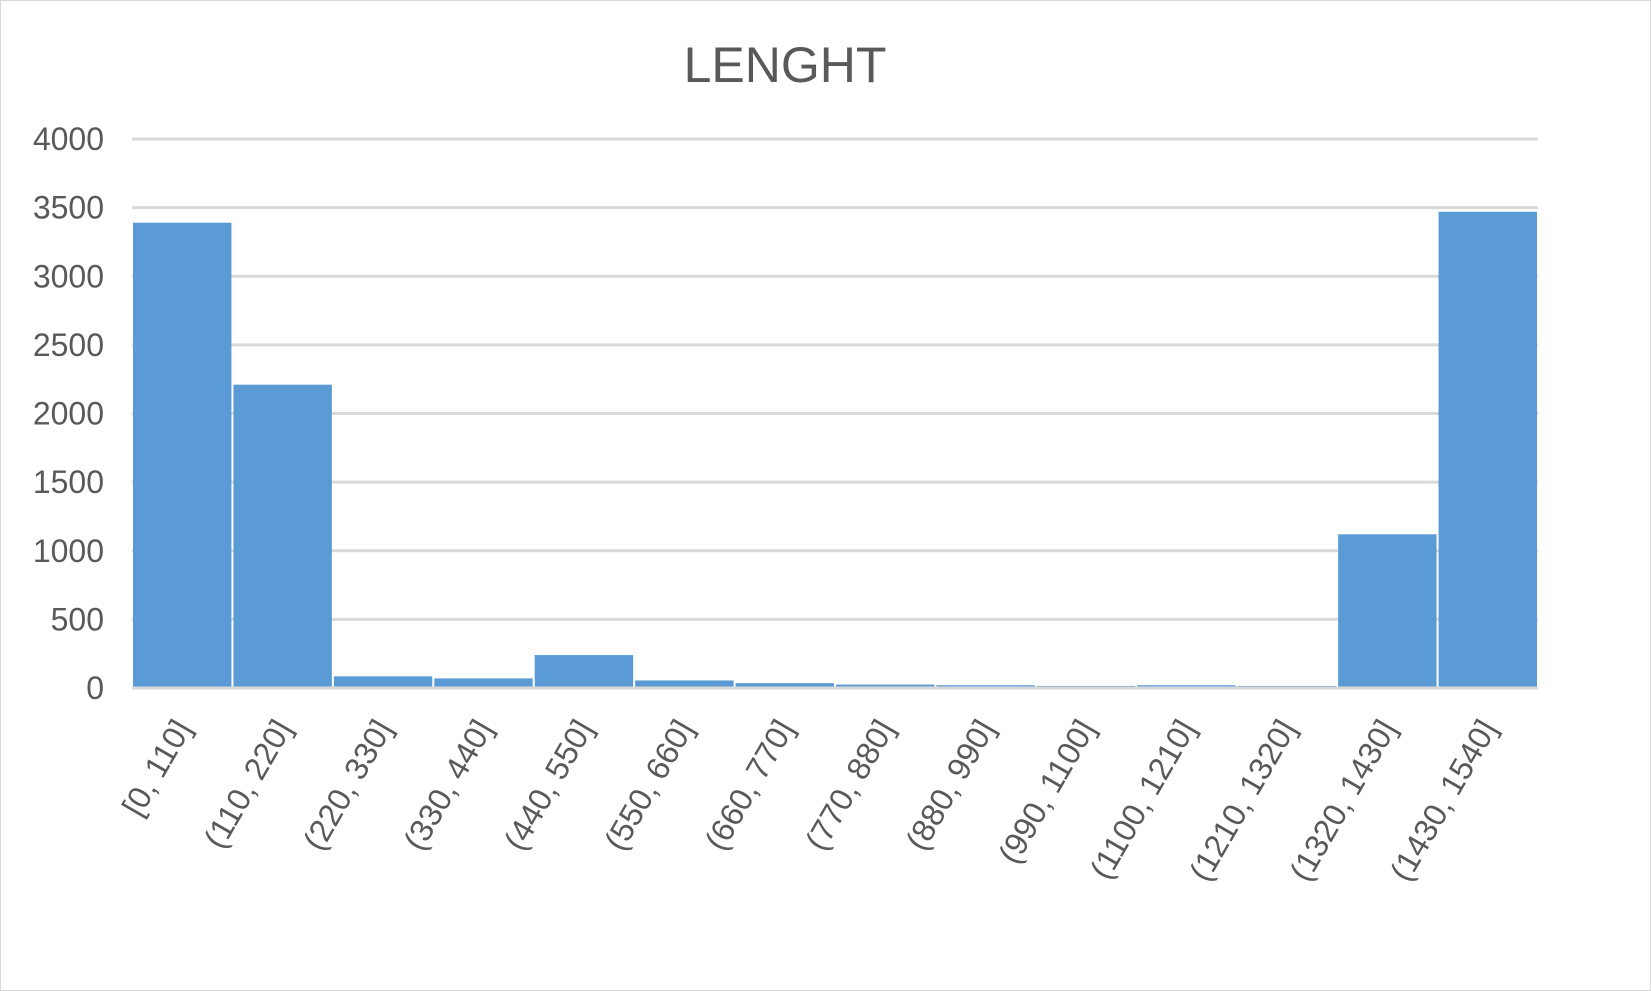  I want to click on y-axis-ticks: 0 500 1000 1500 2000 2500 3000 3500 4000, so click(68, 413).